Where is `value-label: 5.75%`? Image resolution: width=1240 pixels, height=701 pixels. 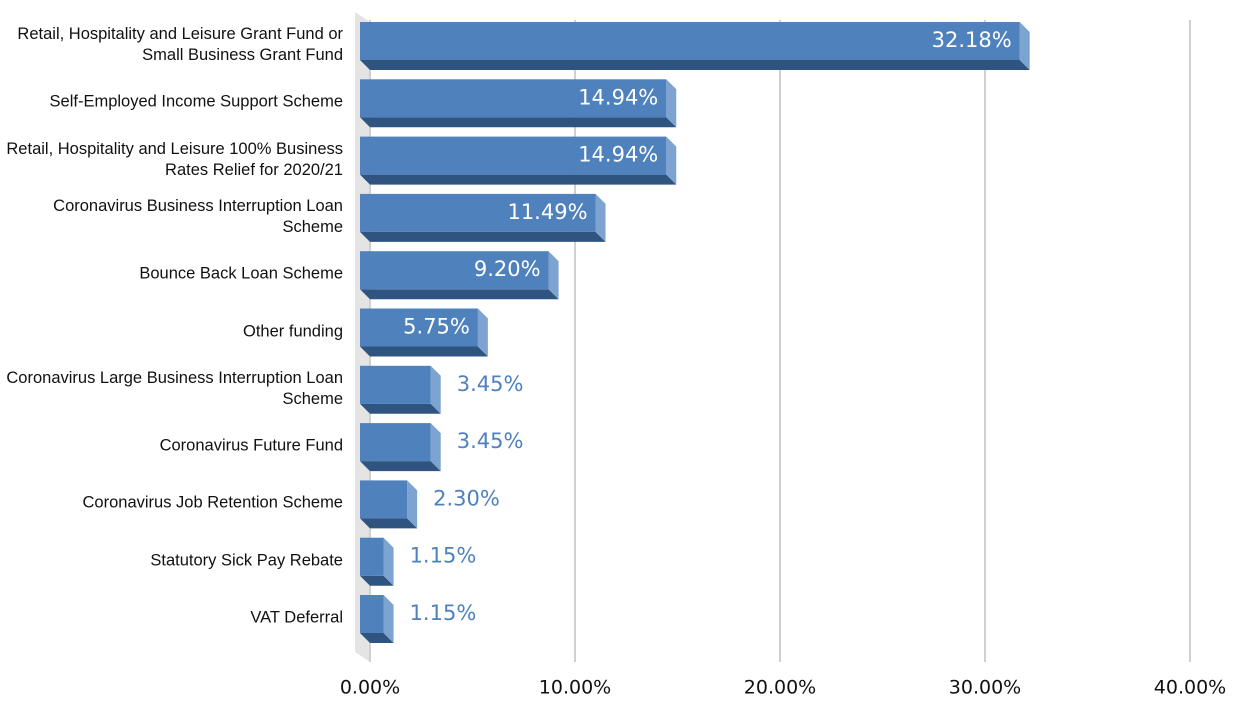 value-label: 5.75% is located at coordinates (436, 327).